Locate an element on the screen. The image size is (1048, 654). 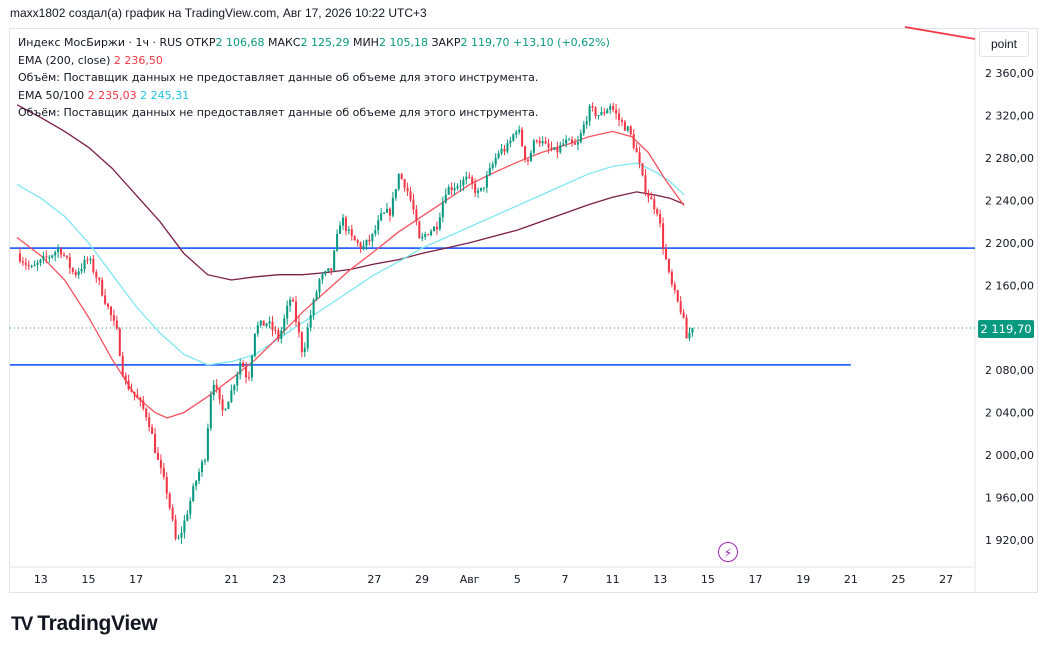
x-tick-label-10: 11 is located at coordinates (613, 579).